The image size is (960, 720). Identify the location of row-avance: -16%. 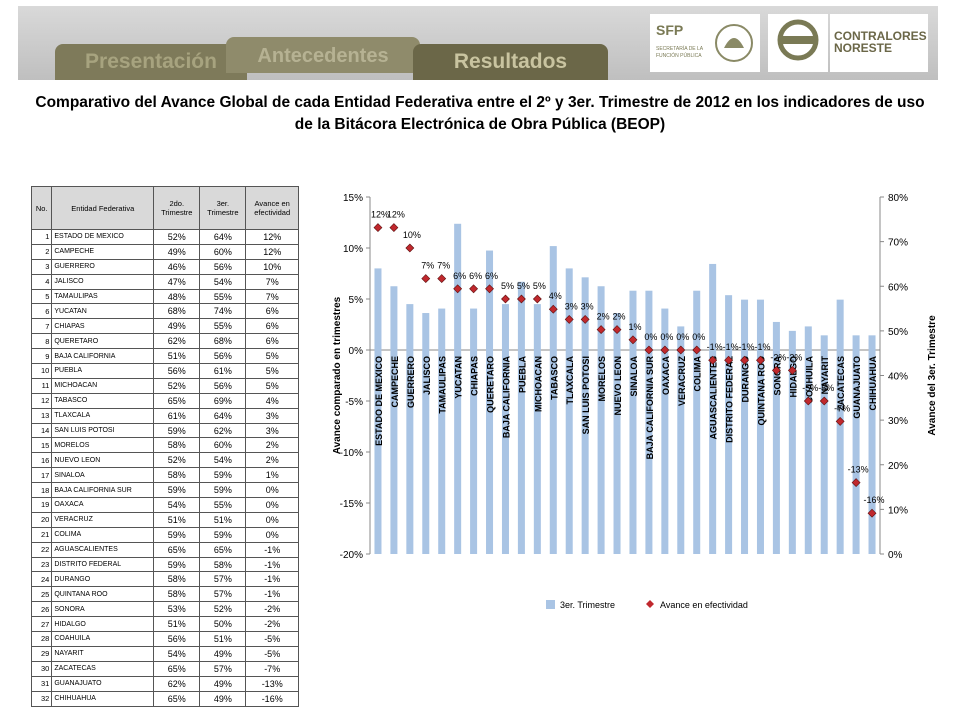
(272, 698).